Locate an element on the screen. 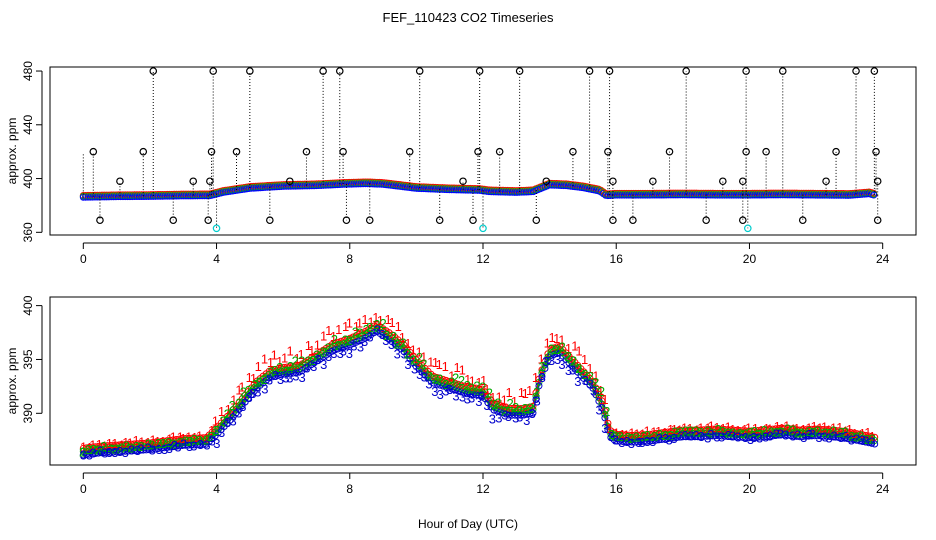  outlier-cyan is located at coordinates (216, 228).